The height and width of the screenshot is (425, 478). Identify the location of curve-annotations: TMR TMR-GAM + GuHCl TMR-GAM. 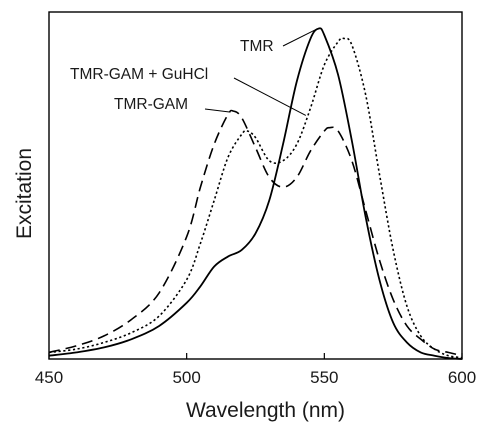
(193, 72).